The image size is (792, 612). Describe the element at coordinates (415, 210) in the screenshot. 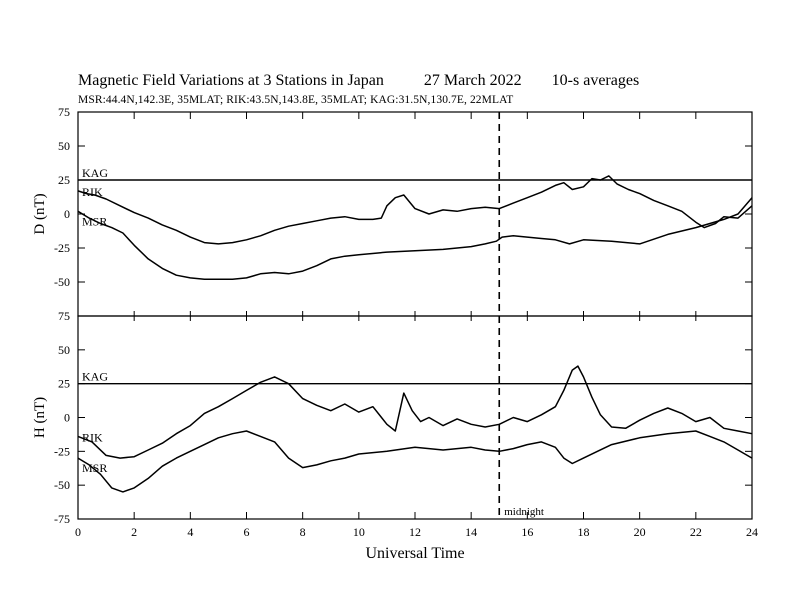

I see `series-d-rik` at that location.